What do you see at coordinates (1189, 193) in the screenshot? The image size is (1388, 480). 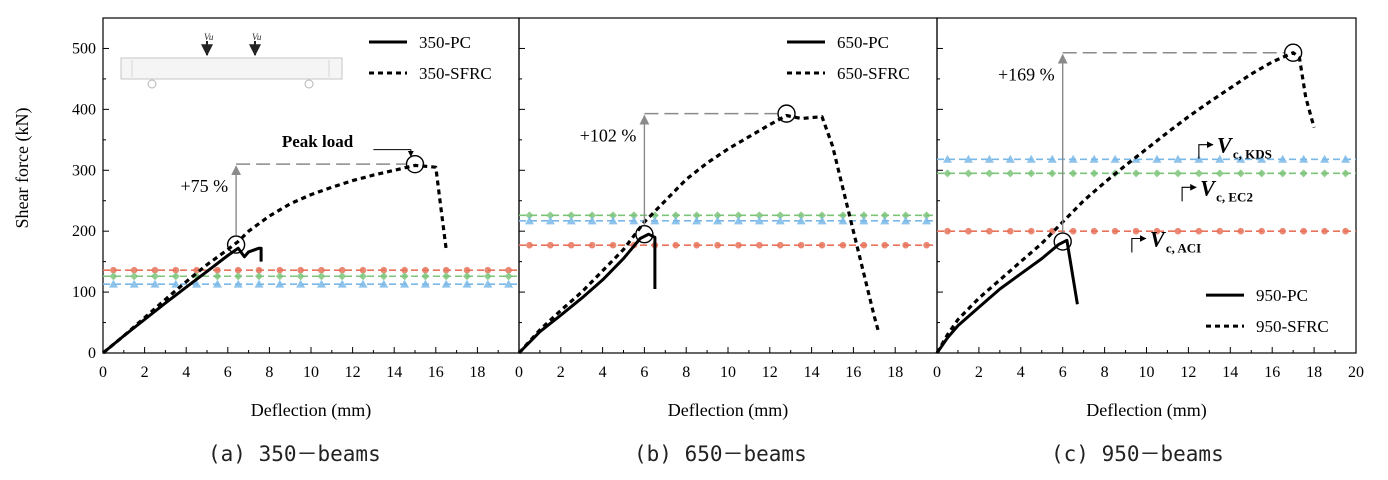 I see `ec2-arrow` at bounding box center [1189, 193].